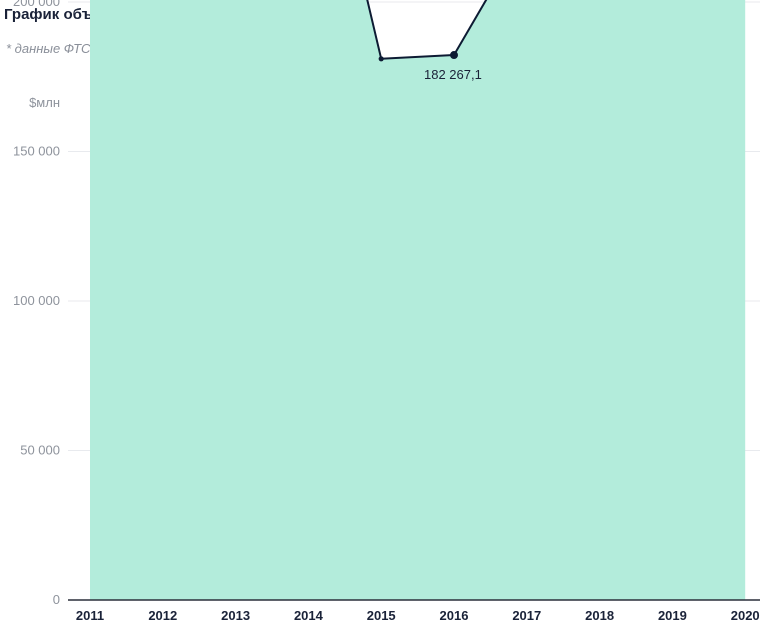 This screenshot has height=632, width=771. What do you see at coordinates (162, 615) in the screenshot?
I see `x-tick-label: 2012` at bounding box center [162, 615].